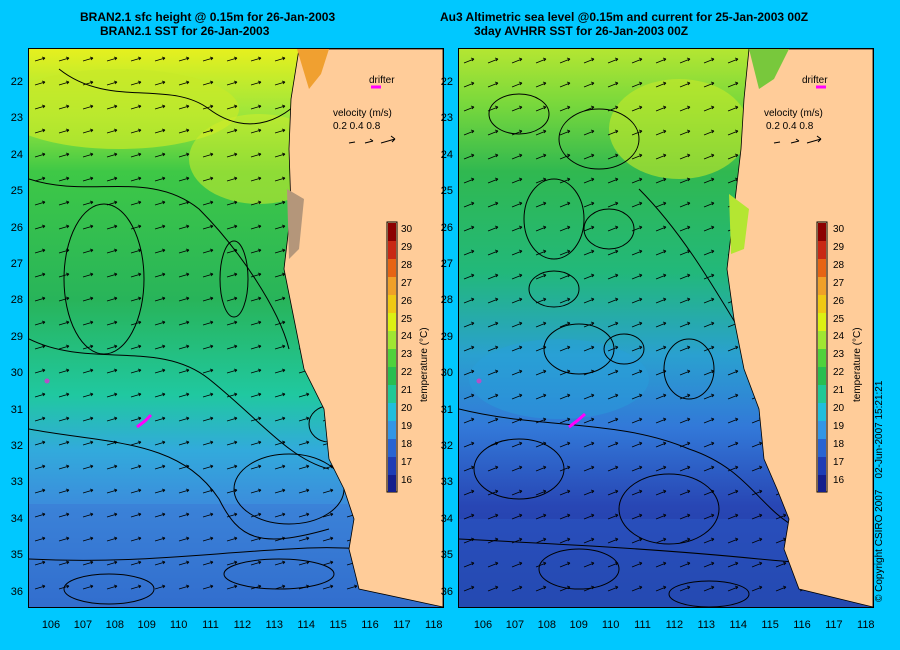 The width and height of the screenshot is (900, 650). I want to click on right-velocity-scale: 0.2 0.4 0.8, so click(790, 126).